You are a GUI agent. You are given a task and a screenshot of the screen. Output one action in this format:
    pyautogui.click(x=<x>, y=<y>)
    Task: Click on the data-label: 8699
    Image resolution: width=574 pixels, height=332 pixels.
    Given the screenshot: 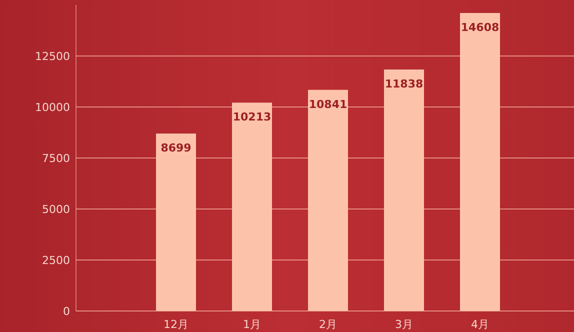 What is the action you would take?
    pyautogui.click(x=176, y=148)
    